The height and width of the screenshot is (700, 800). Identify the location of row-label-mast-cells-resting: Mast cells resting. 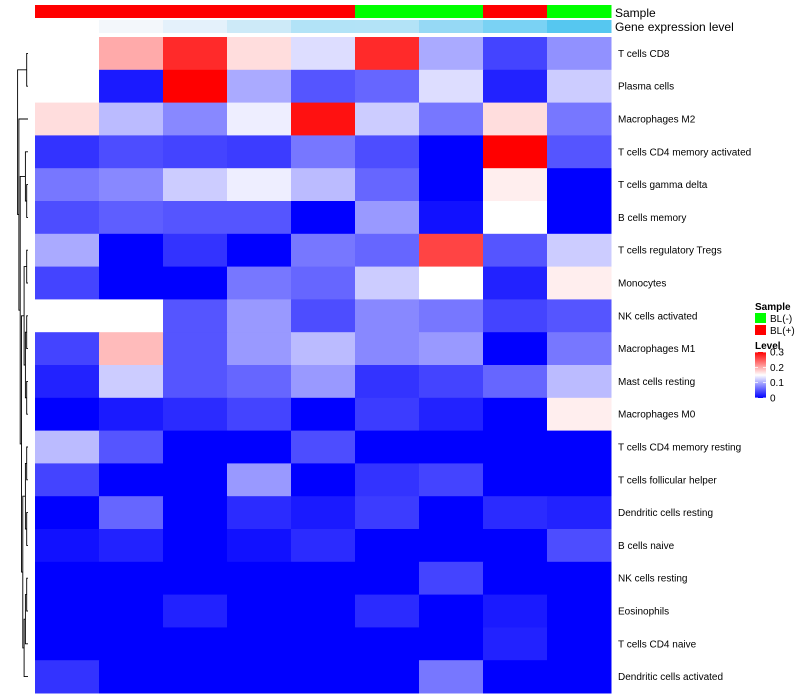
(656, 382).